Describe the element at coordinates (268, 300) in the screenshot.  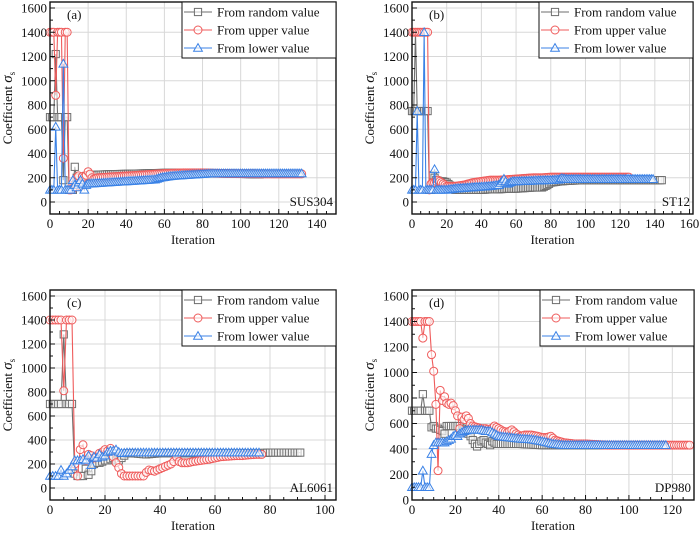
I see `legend-label: From random value` at that location.